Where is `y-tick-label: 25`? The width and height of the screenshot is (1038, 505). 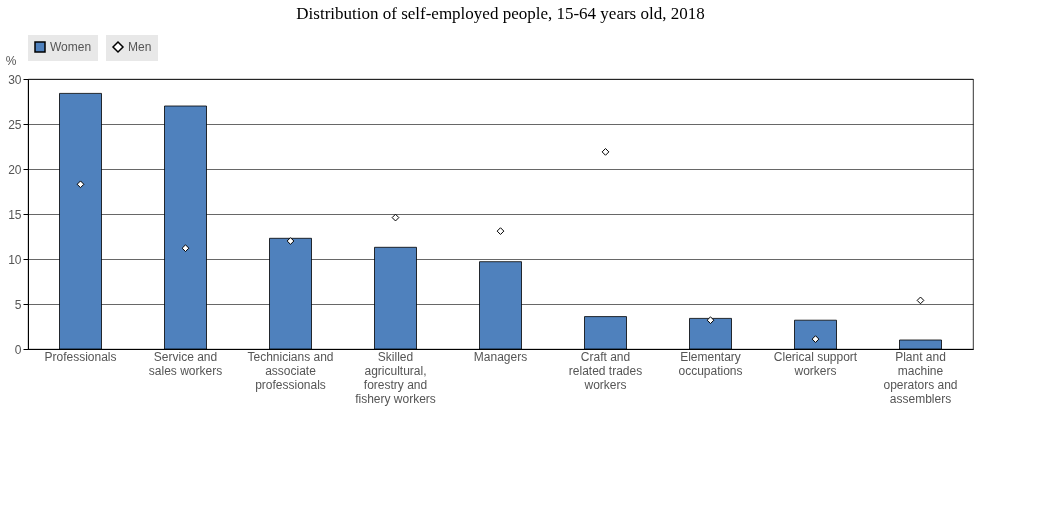 y-tick-label: 25 is located at coordinates (15, 124).